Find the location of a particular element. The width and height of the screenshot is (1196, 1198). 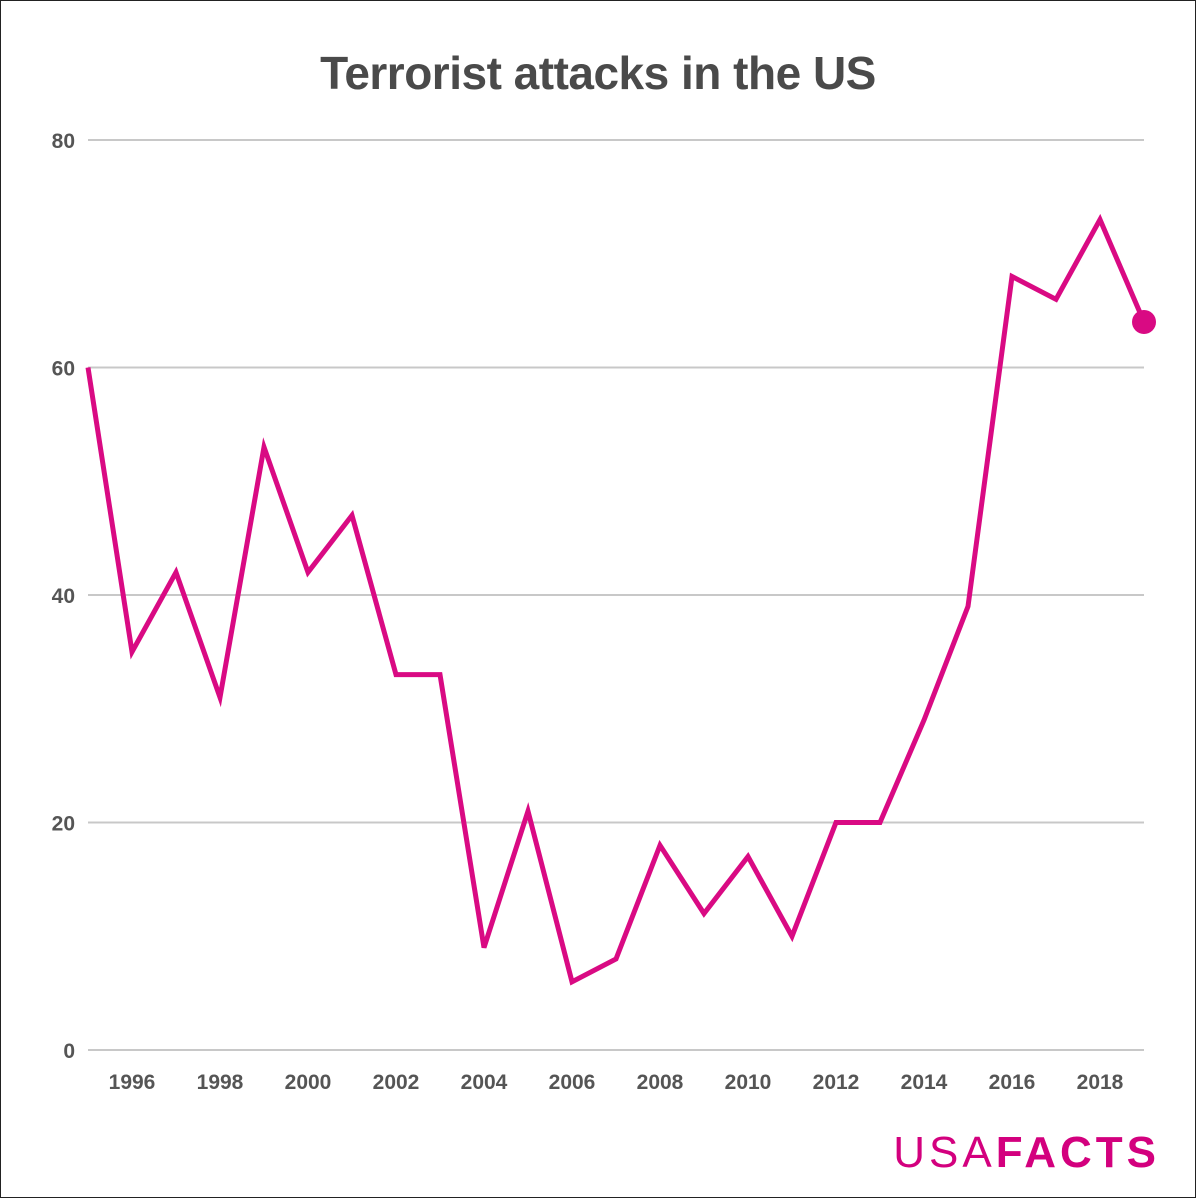

y-axis-ticks: 0 20 40 60 80 is located at coordinates (63, 596).